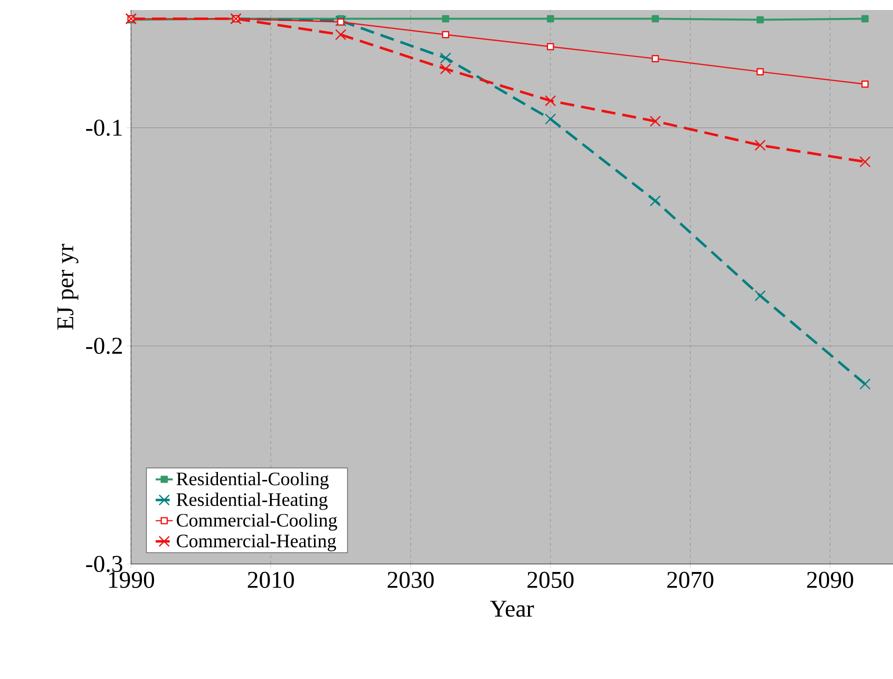  I want to click on x-tick-label: 2010, so click(271, 580).